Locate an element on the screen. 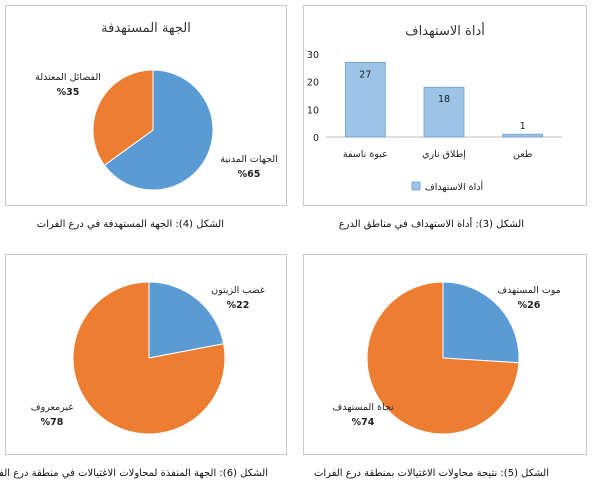 The width and height of the screenshot is (594, 489). pie-chart-target-party: الجهات المدنية %65 الفصائل المعتدلة %35 is located at coordinates (156, 130).